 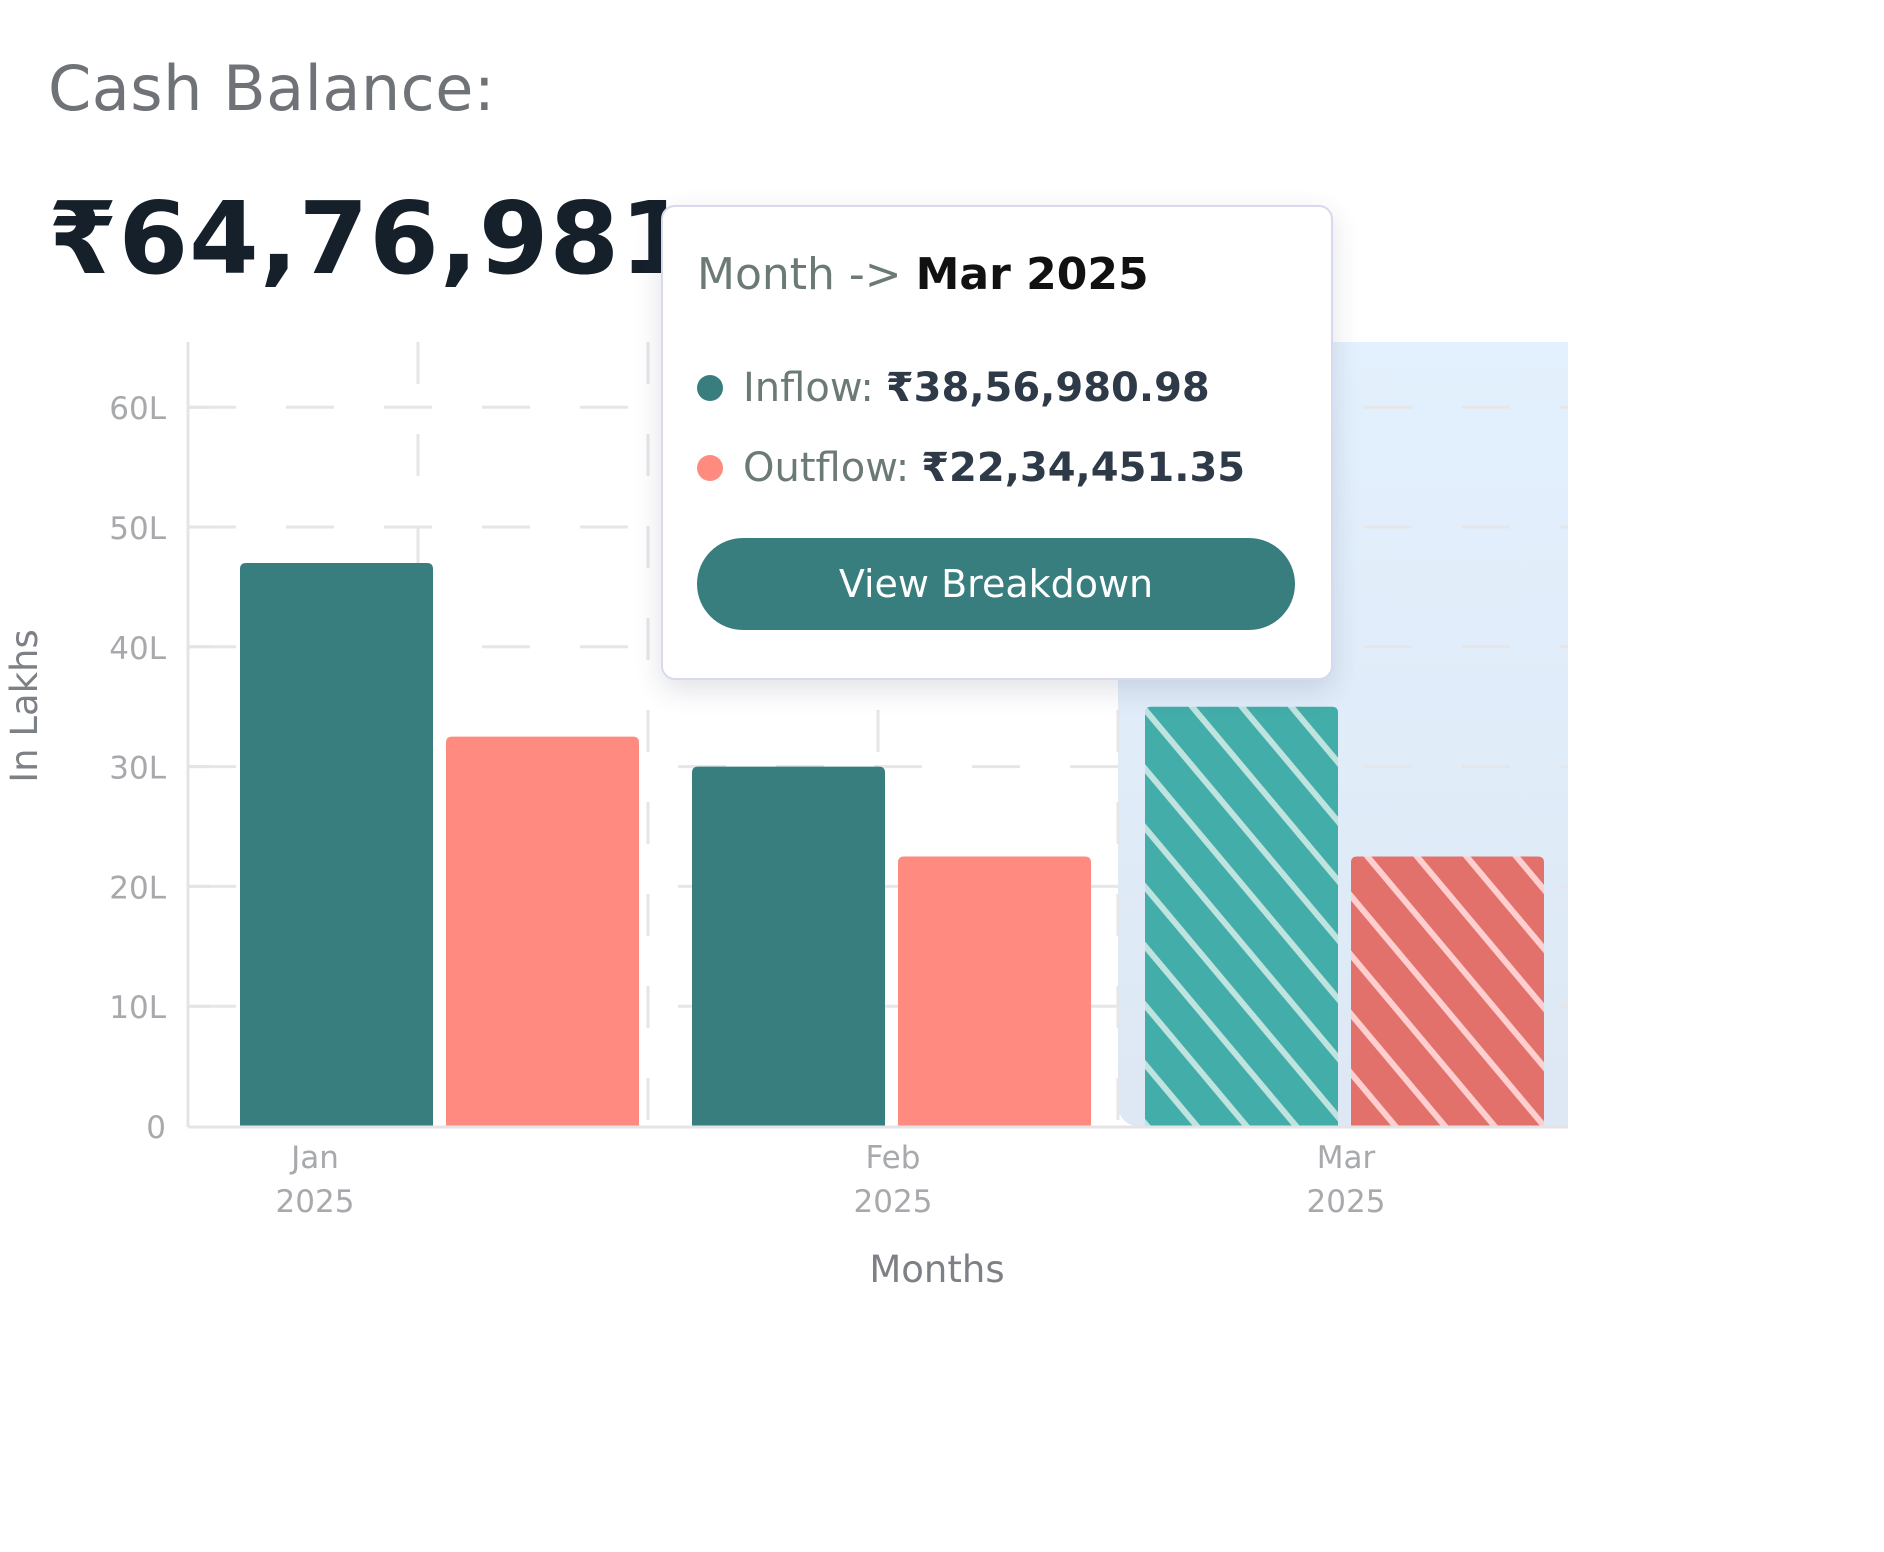 I want to click on inflow-legend-dot, so click(x=710, y=388).